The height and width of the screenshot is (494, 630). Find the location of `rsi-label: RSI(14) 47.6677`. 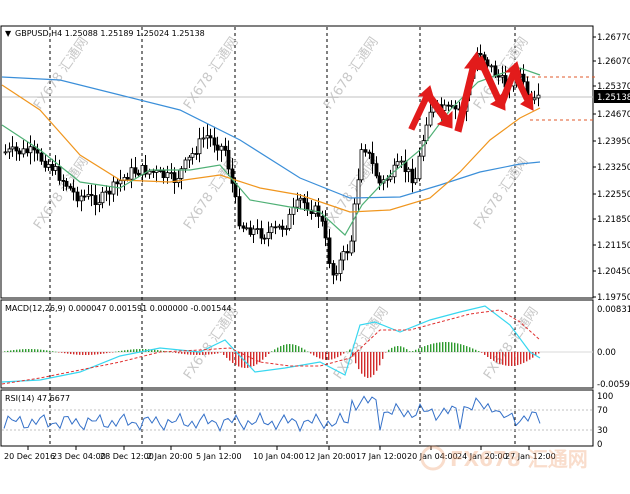

rsi-label: RSI(14) 47.6677 is located at coordinates (37, 398).